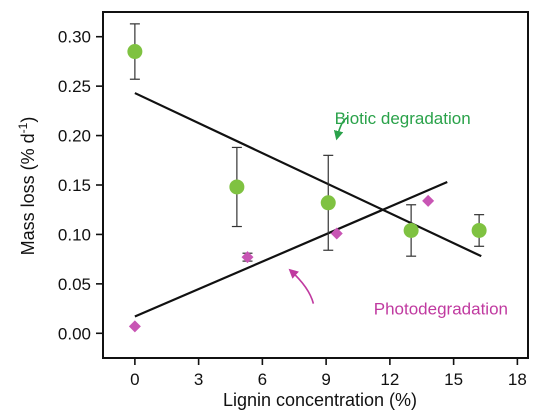  Describe the element at coordinates (74, 284) in the screenshot. I see `y-tick-label: 0.05` at that location.